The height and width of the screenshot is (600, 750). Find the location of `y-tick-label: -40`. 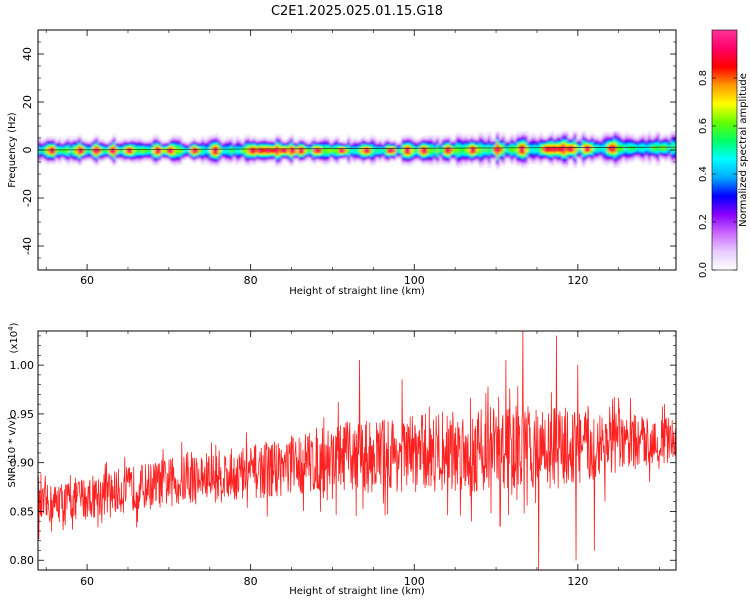

y-tick-label: -40 is located at coordinates (27, 246).